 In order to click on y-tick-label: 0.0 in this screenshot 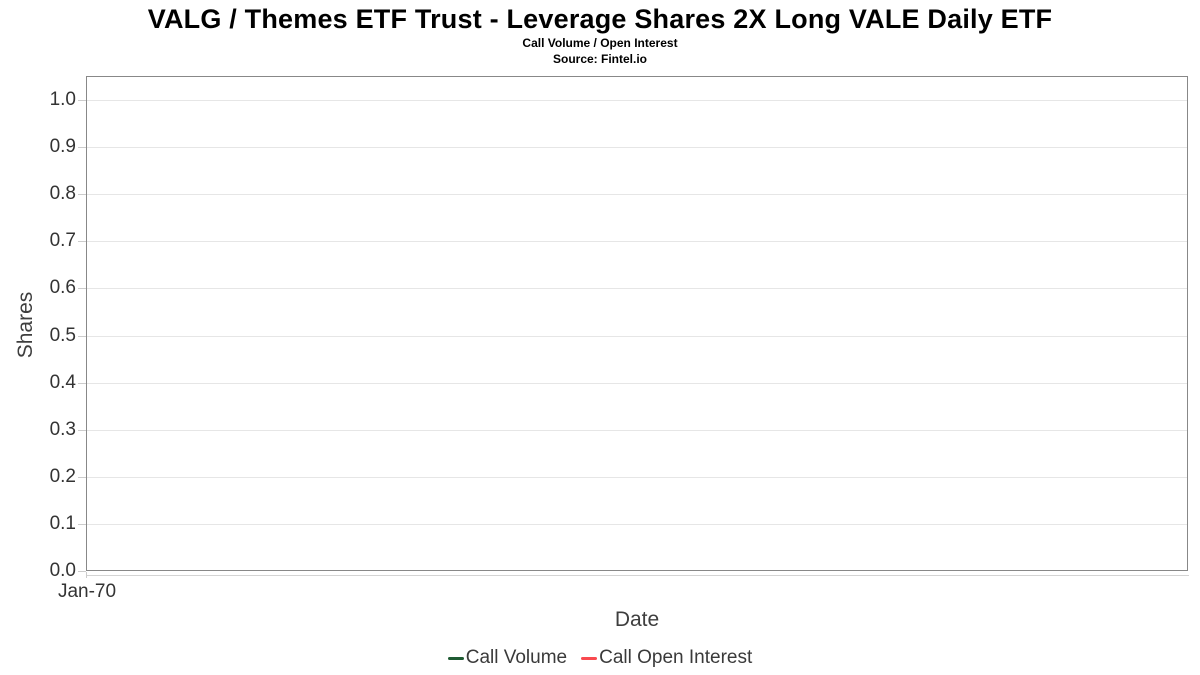, I will do `click(62, 570)`.